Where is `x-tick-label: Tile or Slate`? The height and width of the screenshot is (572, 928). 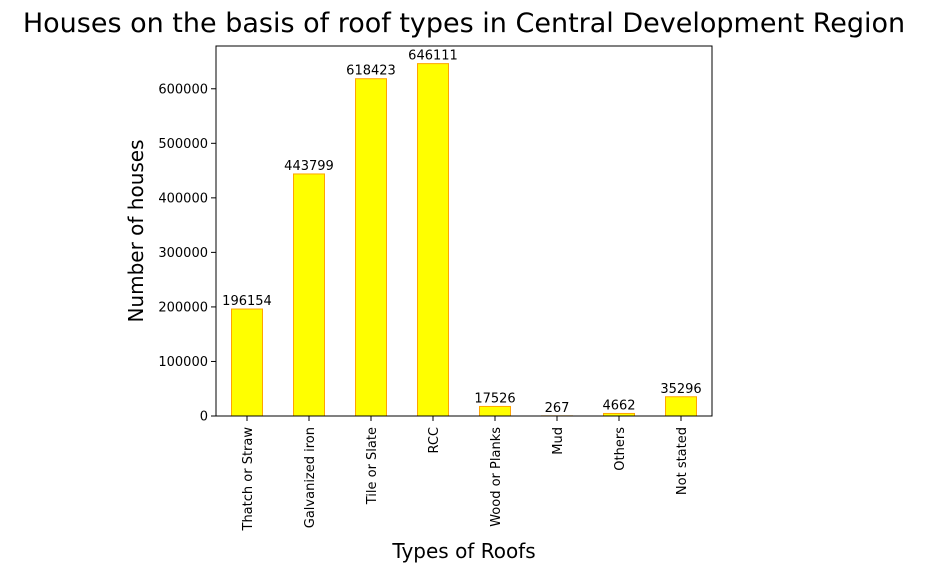
x-tick-label: Tile or Slate is located at coordinates (372, 466).